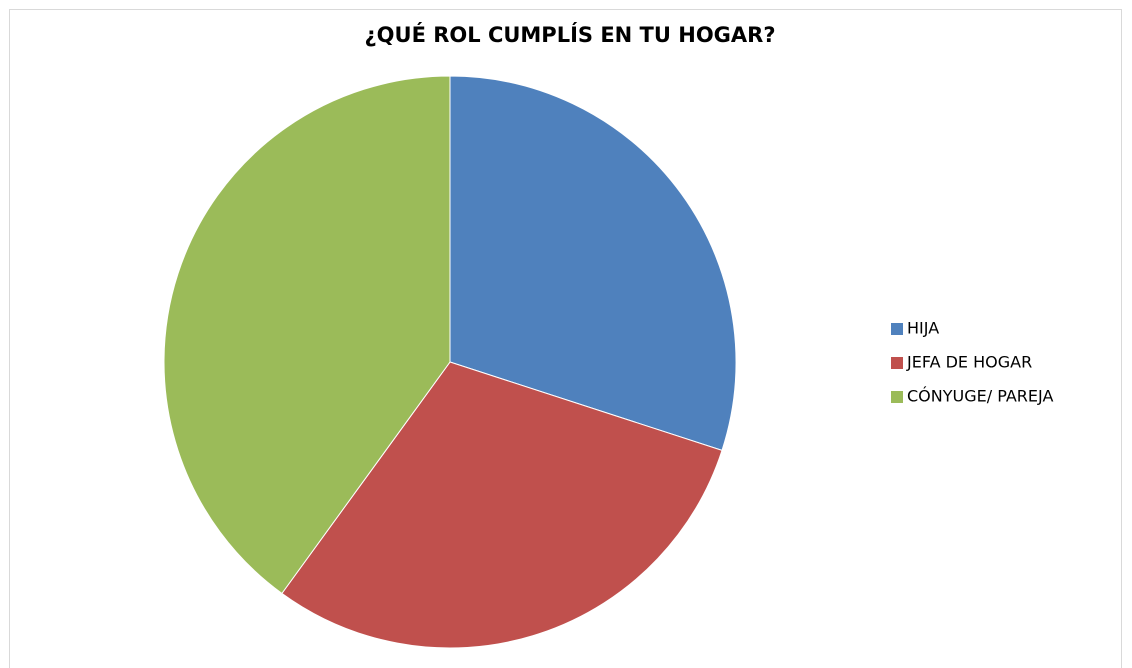 The image size is (1132, 668). Describe the element at coordinates (923, 328) in the screenshot. I see `legend-label: HIJA` at that location.